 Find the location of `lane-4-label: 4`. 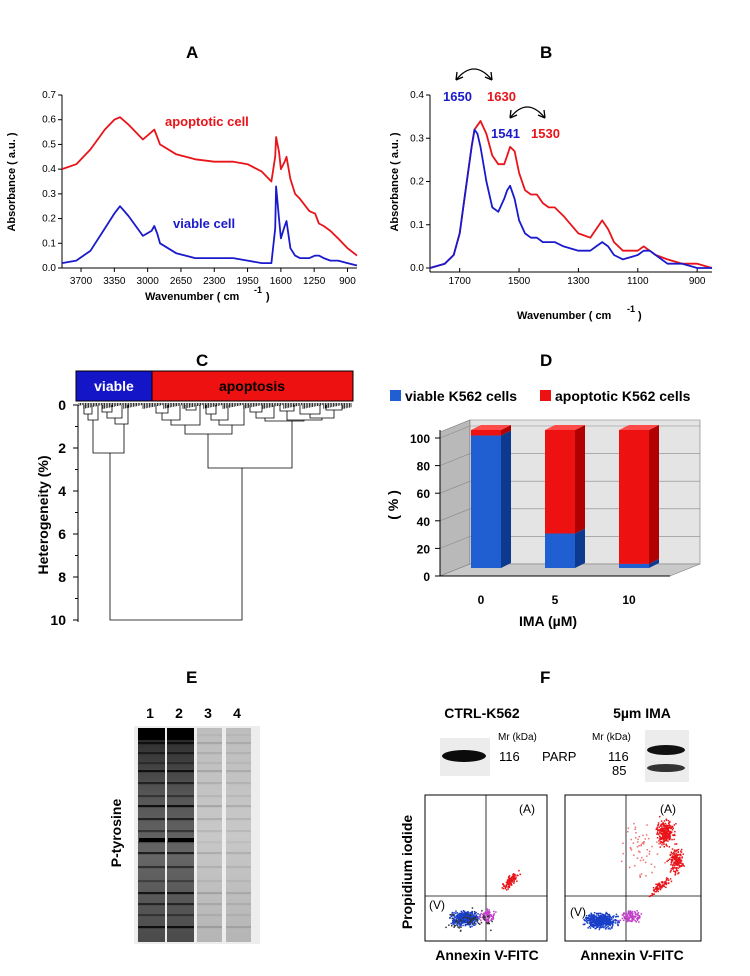

lane-4-label: 4 is located at coordinates (237, 713).